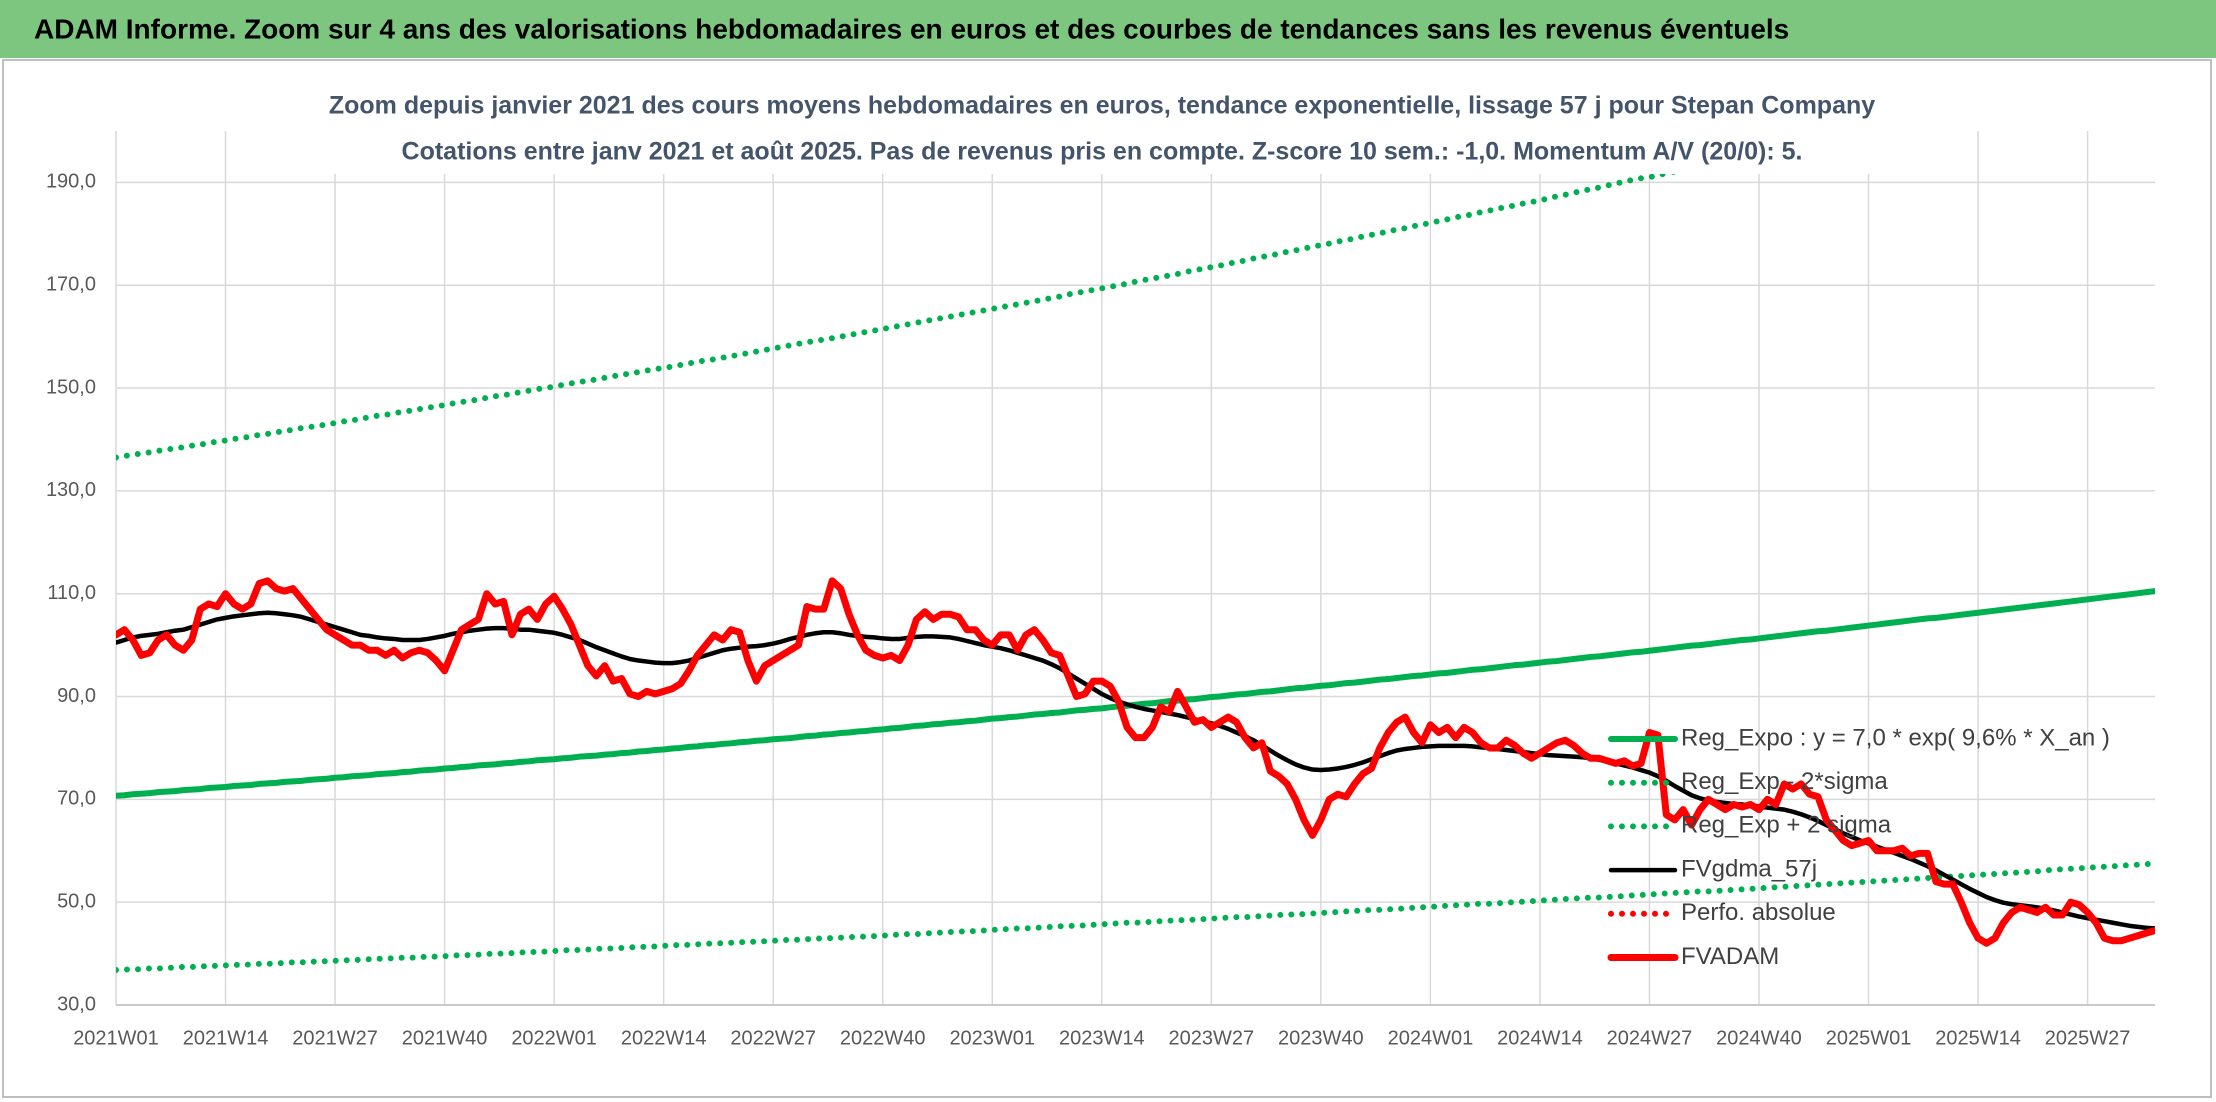  Describe the element at coordinates (1784, 781) in the screenshot. I see `legend-label: Reg_Exp - 2*sigma` at that location.